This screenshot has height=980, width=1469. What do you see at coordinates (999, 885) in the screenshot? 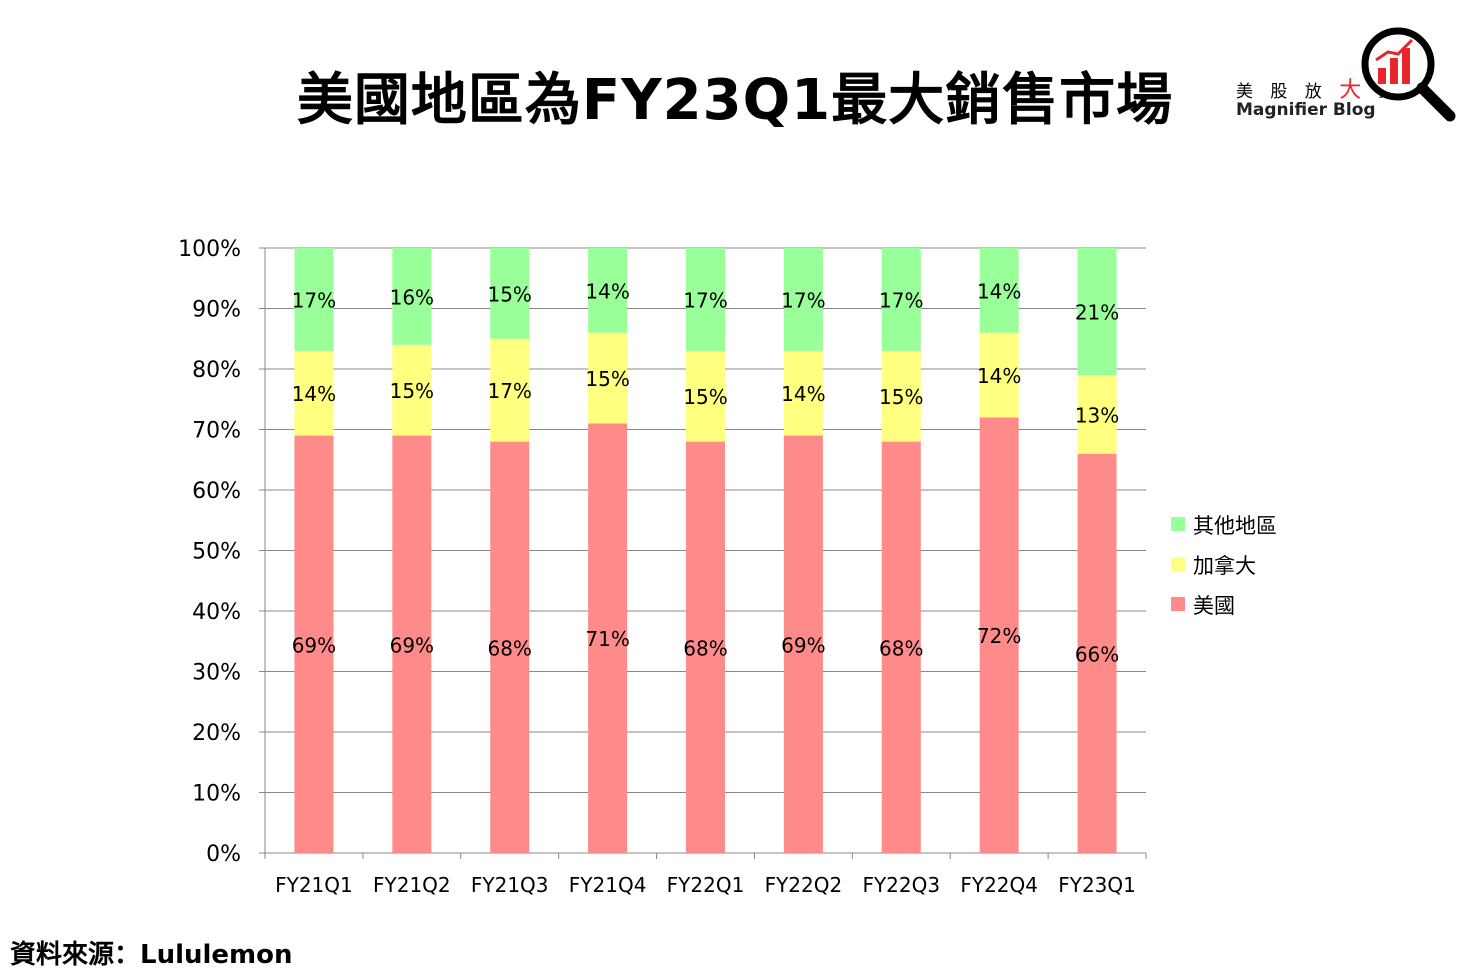
I see `x-tick-label: FY22Q4` at bounding box center [999, 885].